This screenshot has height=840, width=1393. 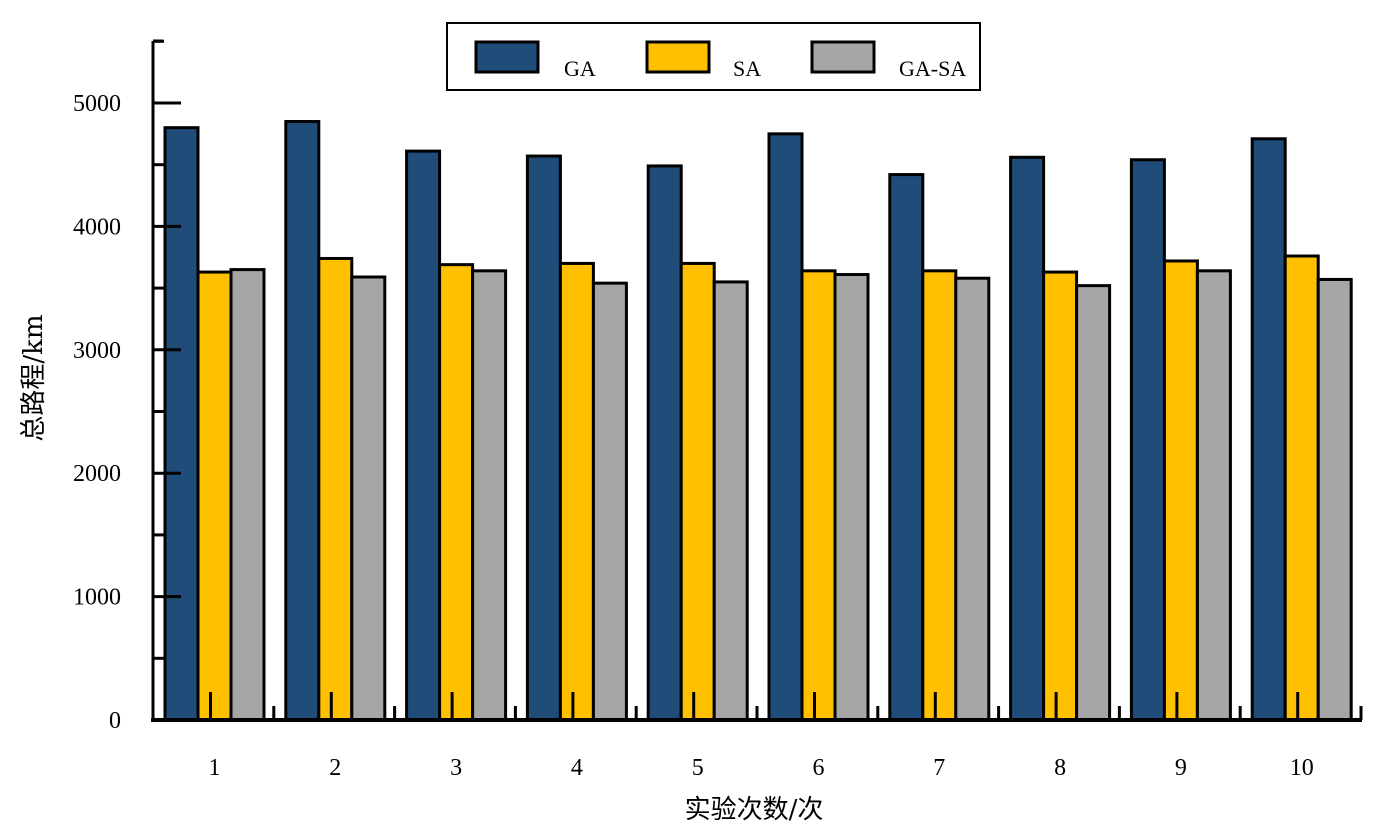 What do you see at coordinates (1181, 768) in the screenshot?
I see `x-tick-label: 9` at bounding box center [1181, 768].